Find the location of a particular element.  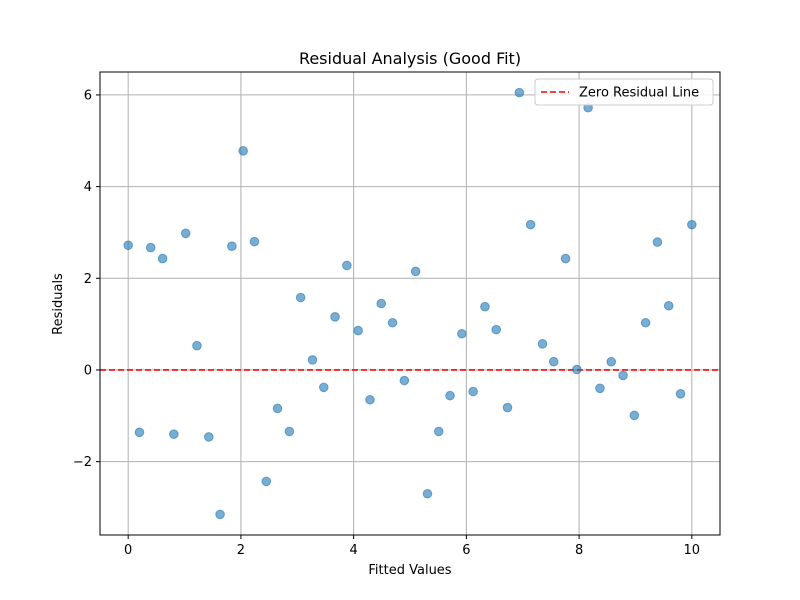

x-tick-label: 10 is located at coordinates (692, 550).